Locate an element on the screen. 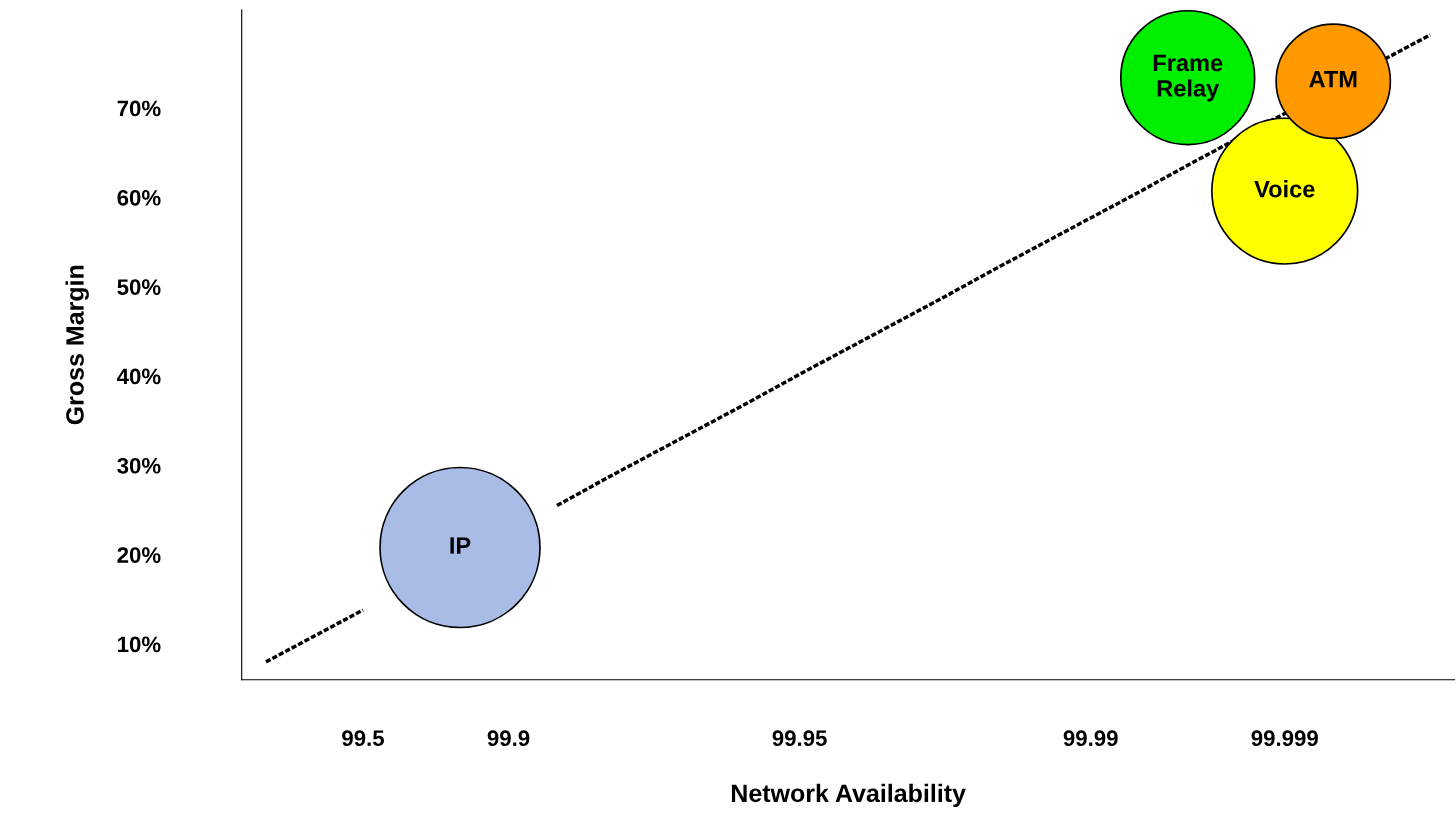  y-tick-label: 50% is located at coordinates (139, 287).